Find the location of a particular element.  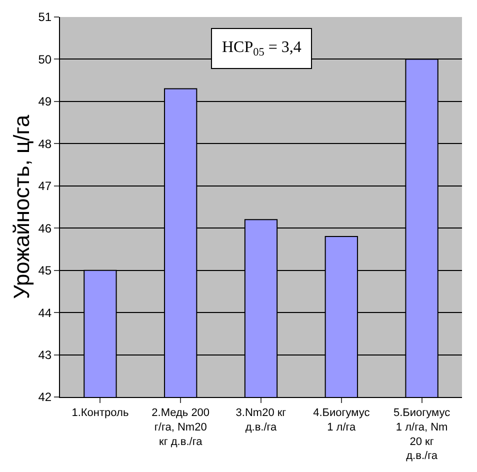

y-tick-label: 46 is located at coordinates (45, 228).